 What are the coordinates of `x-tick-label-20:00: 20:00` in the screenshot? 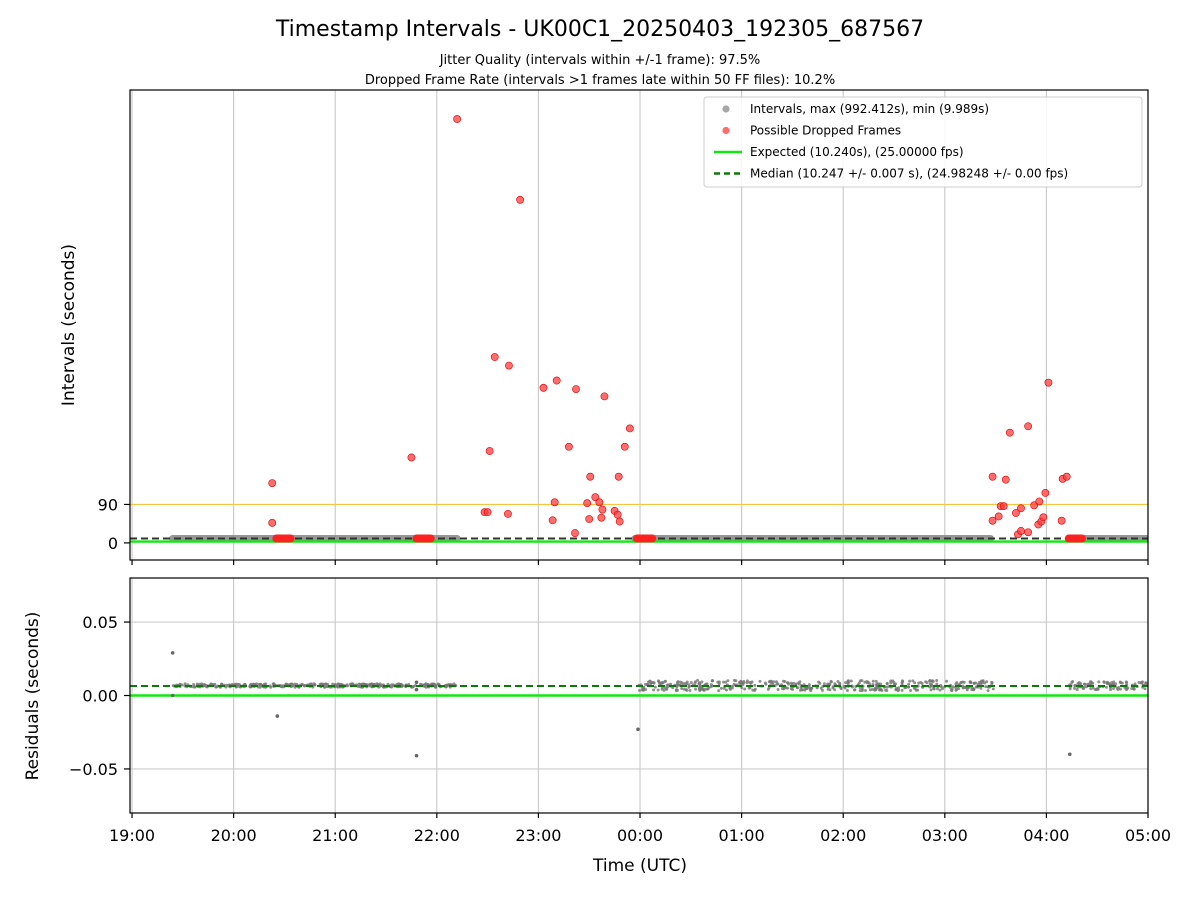 It's located at (234, 835).